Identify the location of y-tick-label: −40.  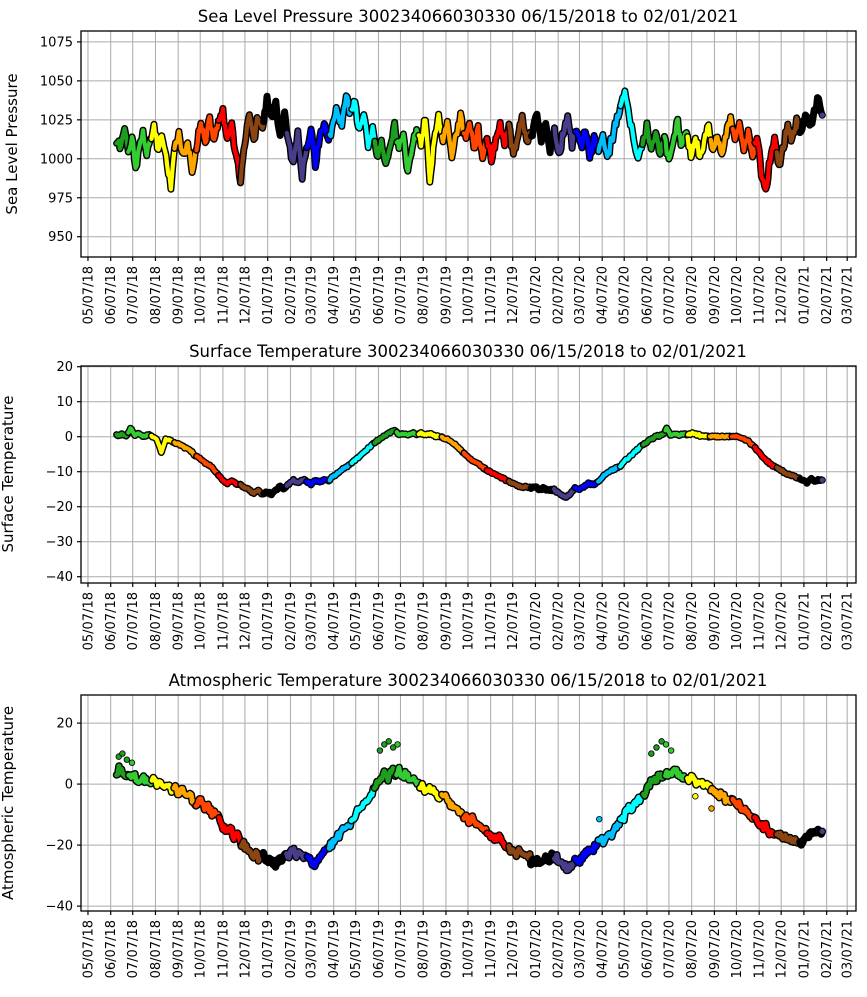
(59, 907).